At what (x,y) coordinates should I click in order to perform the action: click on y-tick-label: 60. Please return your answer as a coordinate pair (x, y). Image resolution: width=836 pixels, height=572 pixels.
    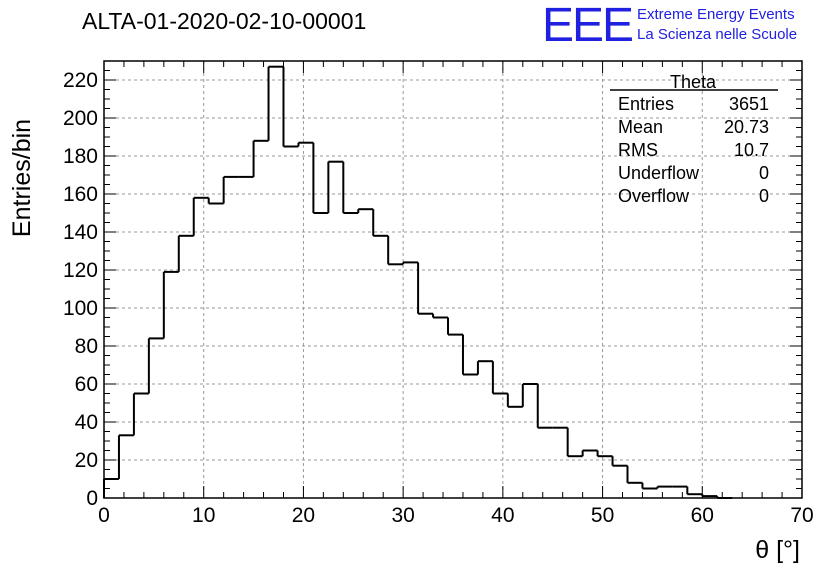
    Looking at the image, I should click on (86, 384).